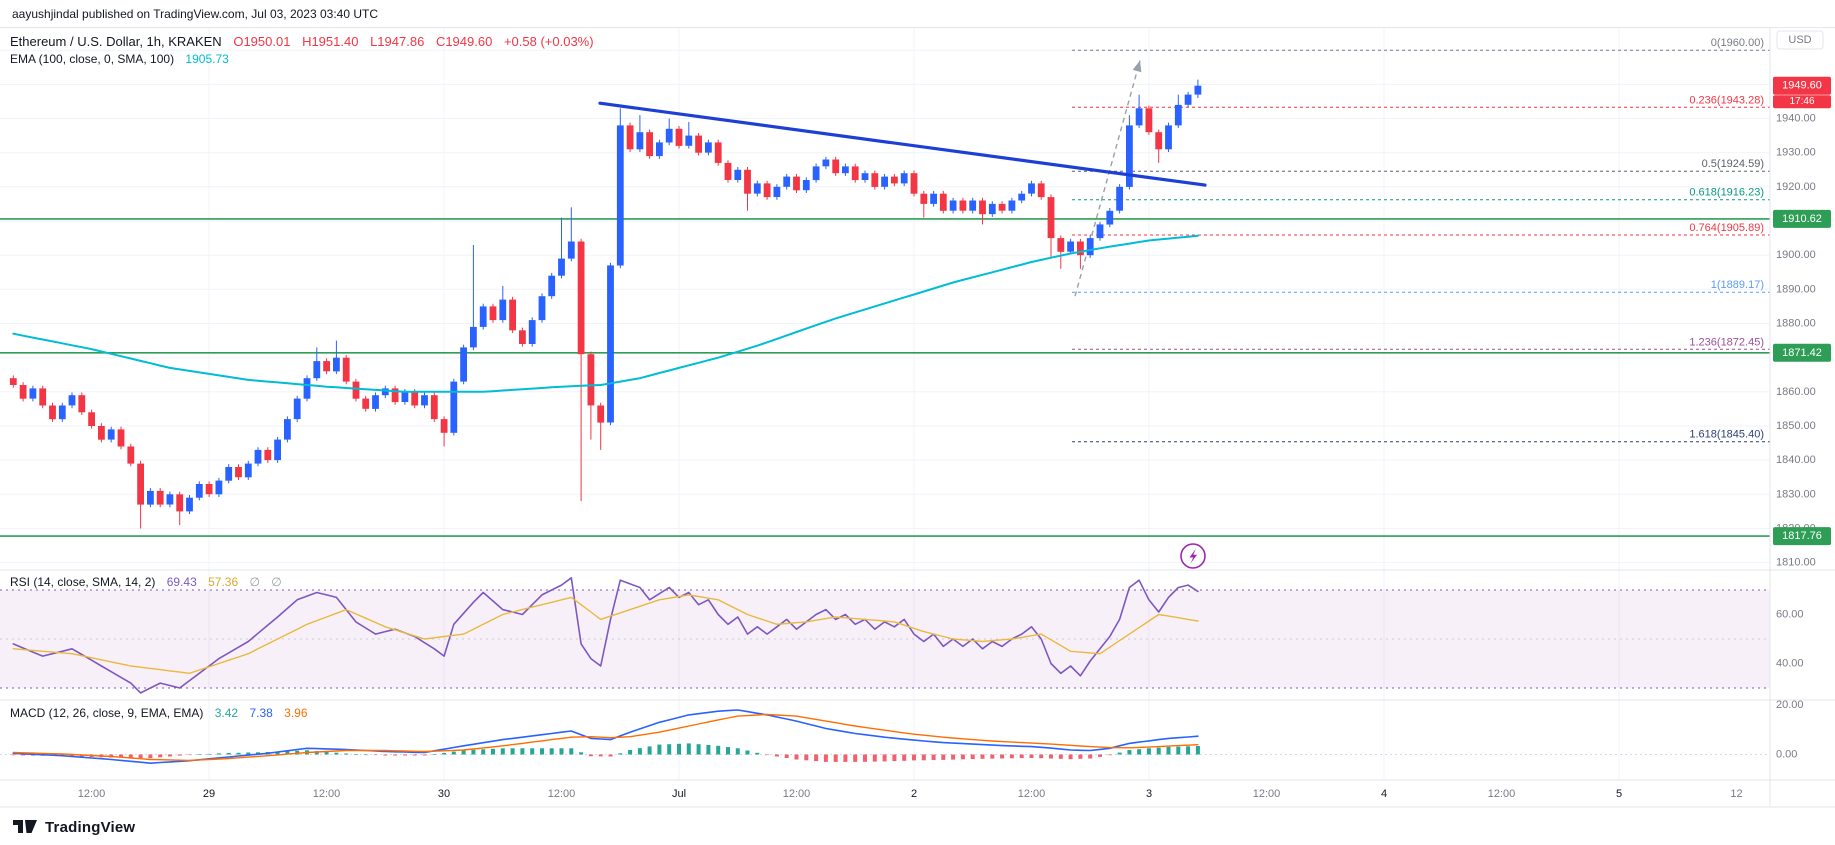 The height and width of the screenshot is (845, 1835). I want to click on rsi-line, so click(605, 635).